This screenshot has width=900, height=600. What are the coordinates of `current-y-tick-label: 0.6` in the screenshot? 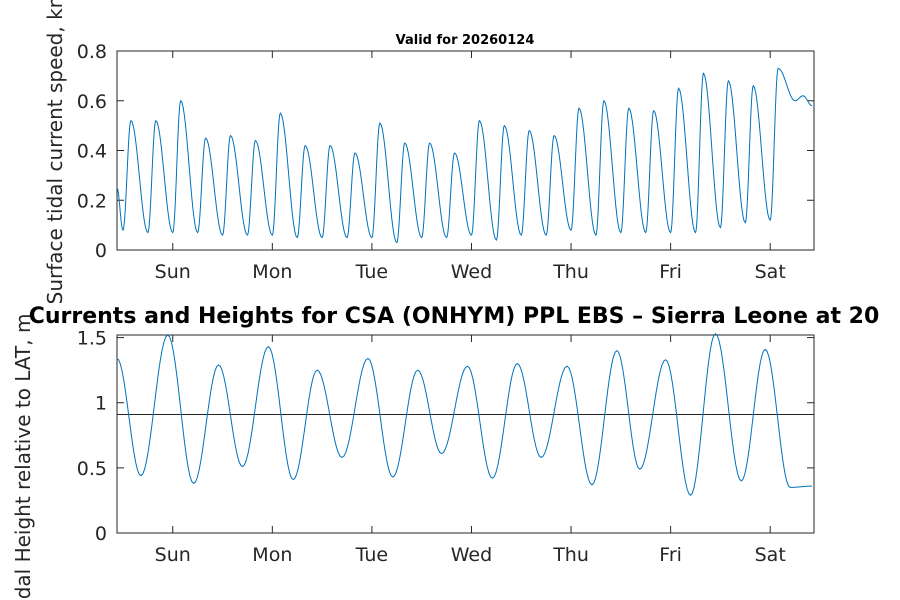 It's located at (92, 102).